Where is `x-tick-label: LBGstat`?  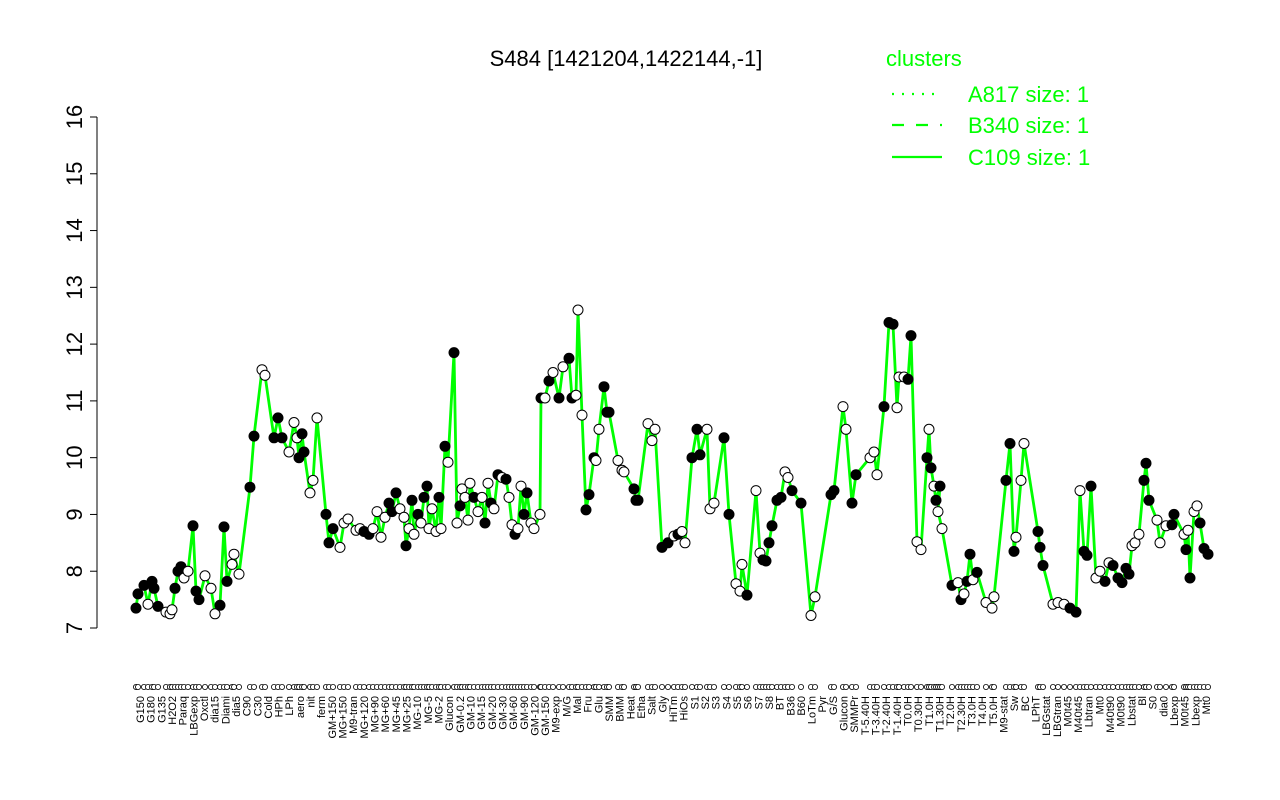 x-tick-label: LBGstat is located at coordinates (1047, 716).